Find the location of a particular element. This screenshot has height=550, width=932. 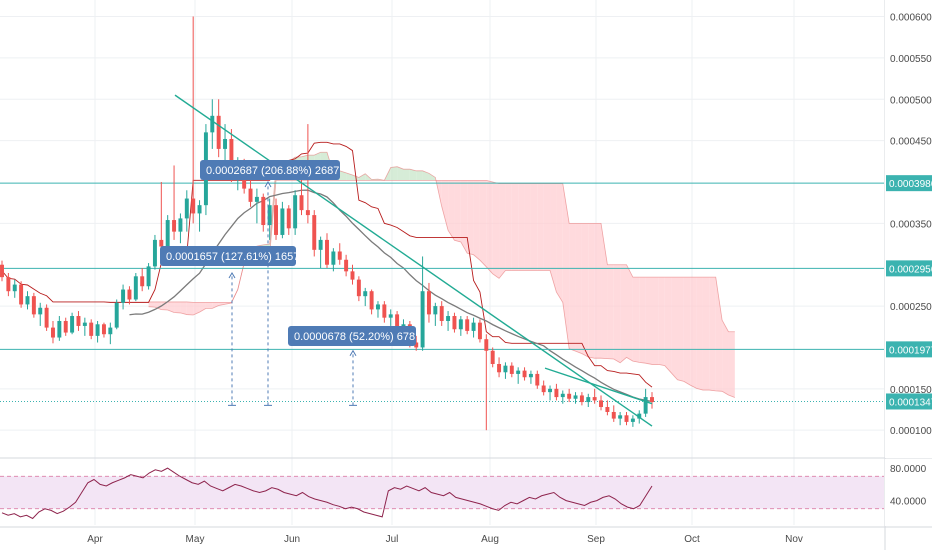

time-axis-tick: Sep is located at coordinates (596, 539).